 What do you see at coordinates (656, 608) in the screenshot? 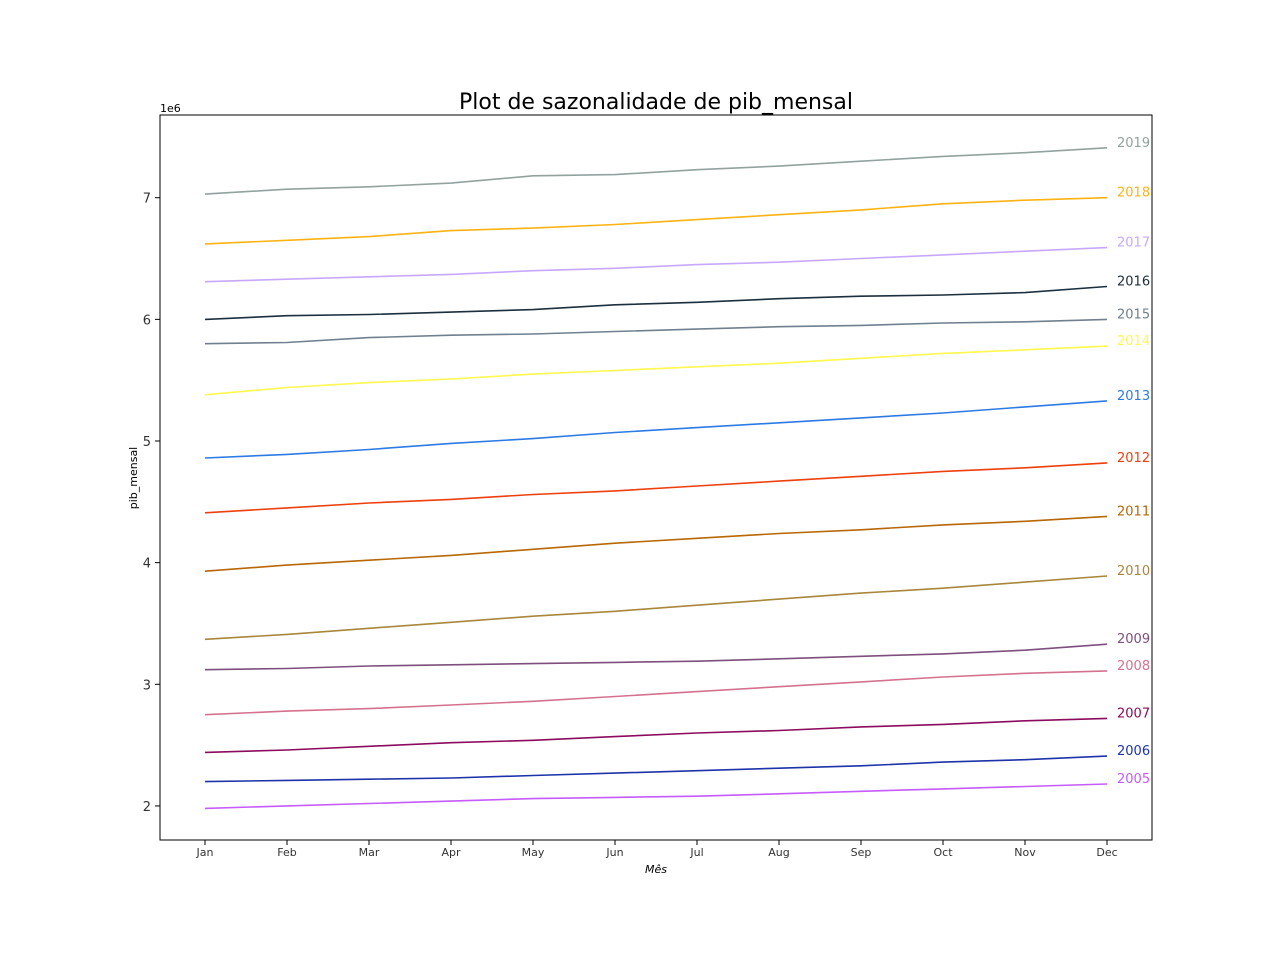
I see `series-line-2010` at bounding box center [656, 608].